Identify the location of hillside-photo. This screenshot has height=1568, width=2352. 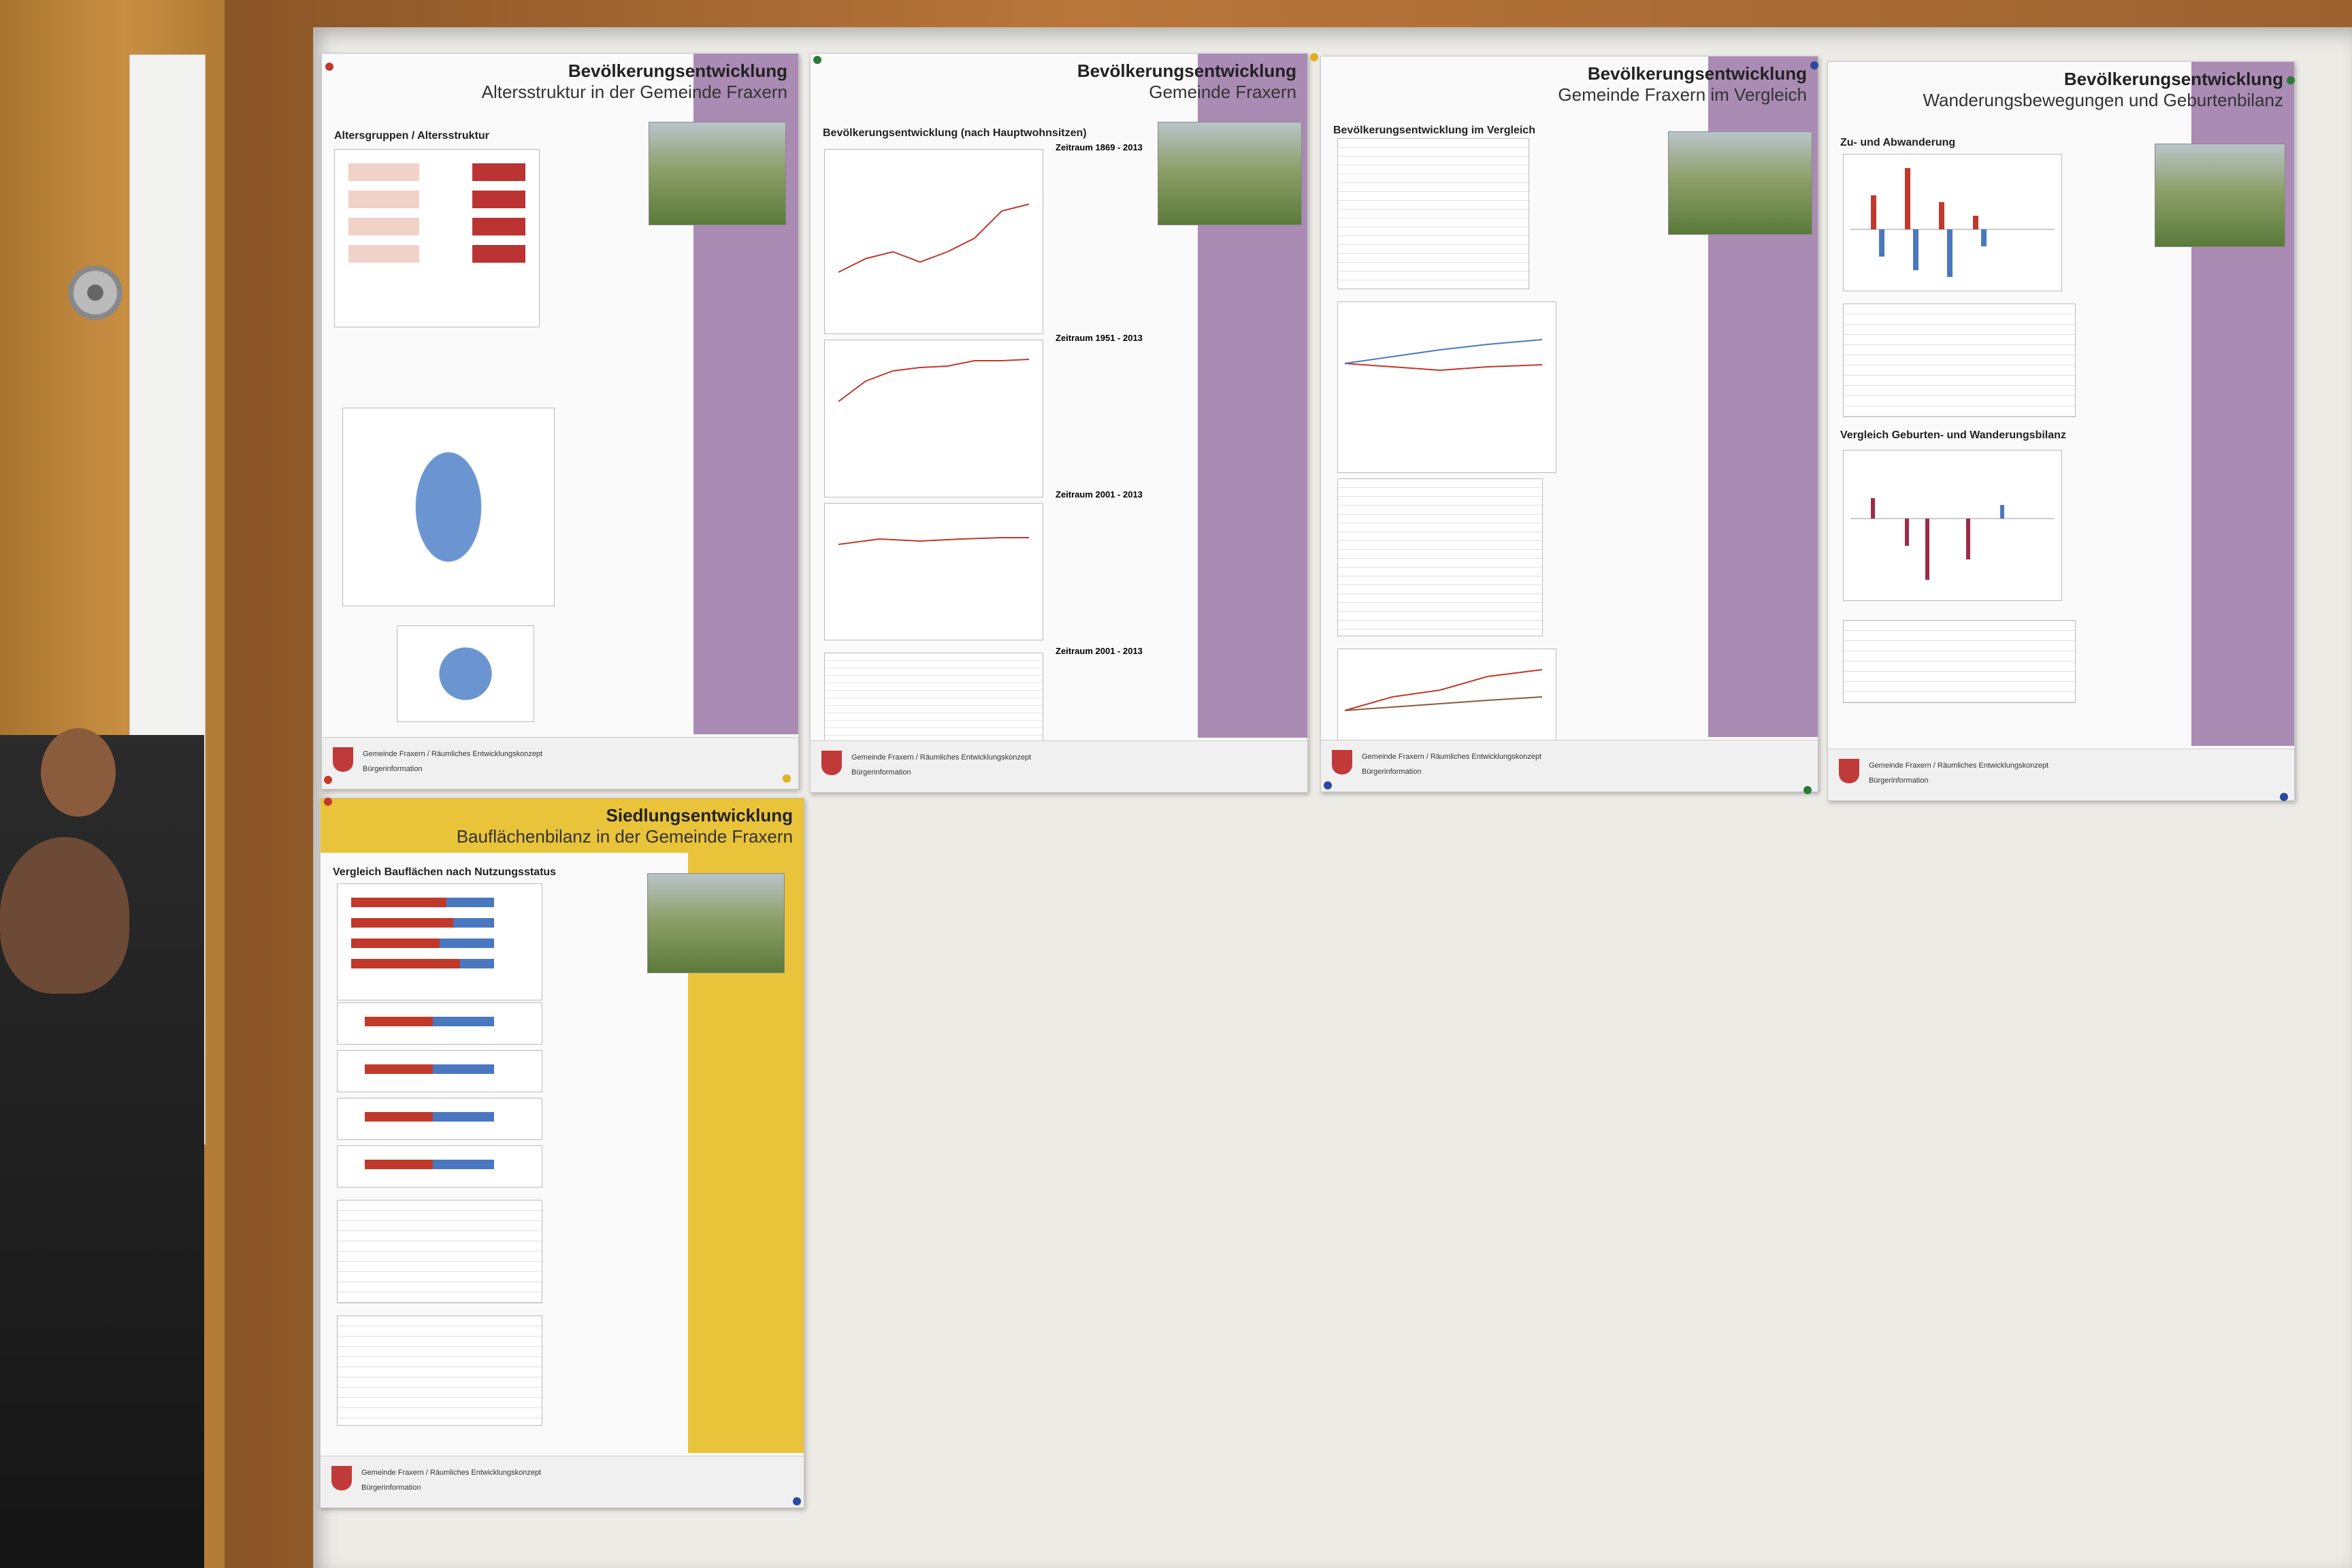
(716, 923).